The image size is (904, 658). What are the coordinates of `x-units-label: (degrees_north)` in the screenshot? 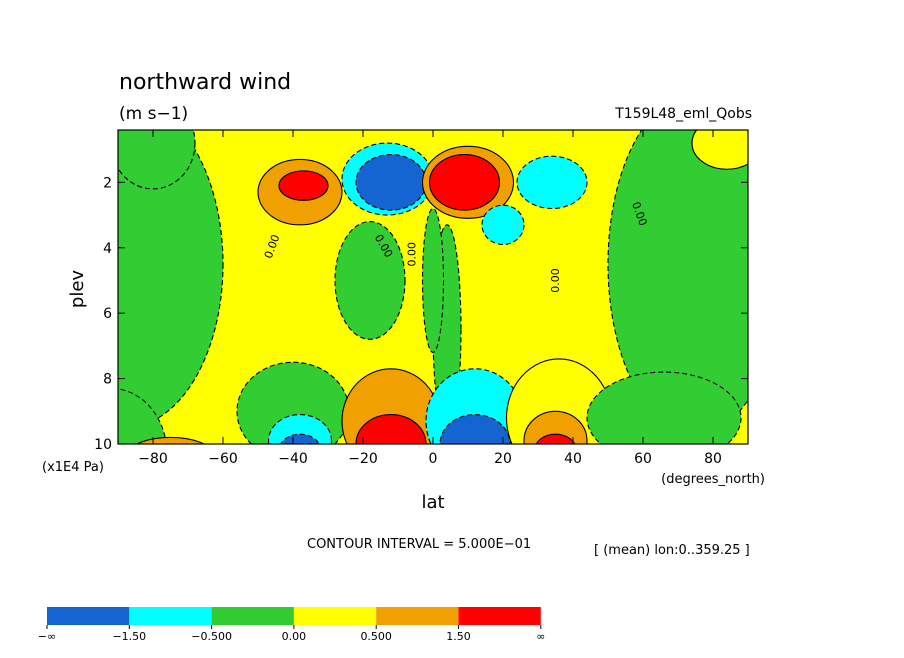 It's located at (713, 479).